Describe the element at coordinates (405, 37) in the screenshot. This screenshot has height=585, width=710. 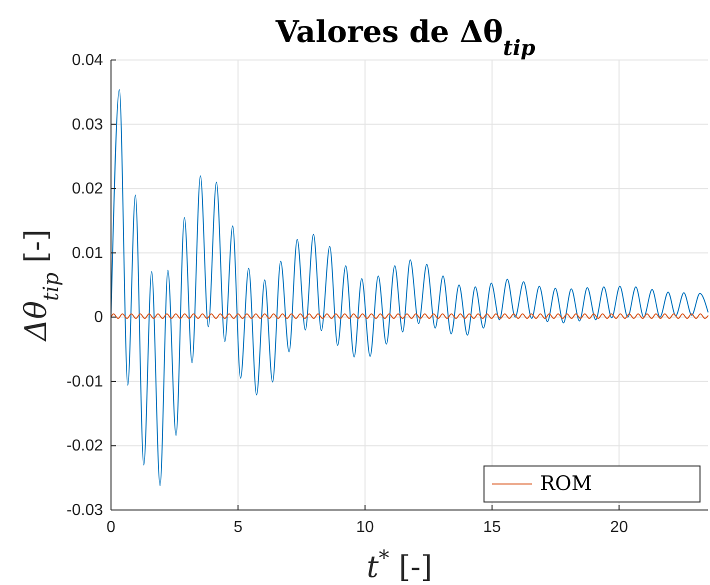
I see `chart-title: Valores de Δθ$_{tip}$` at that location.